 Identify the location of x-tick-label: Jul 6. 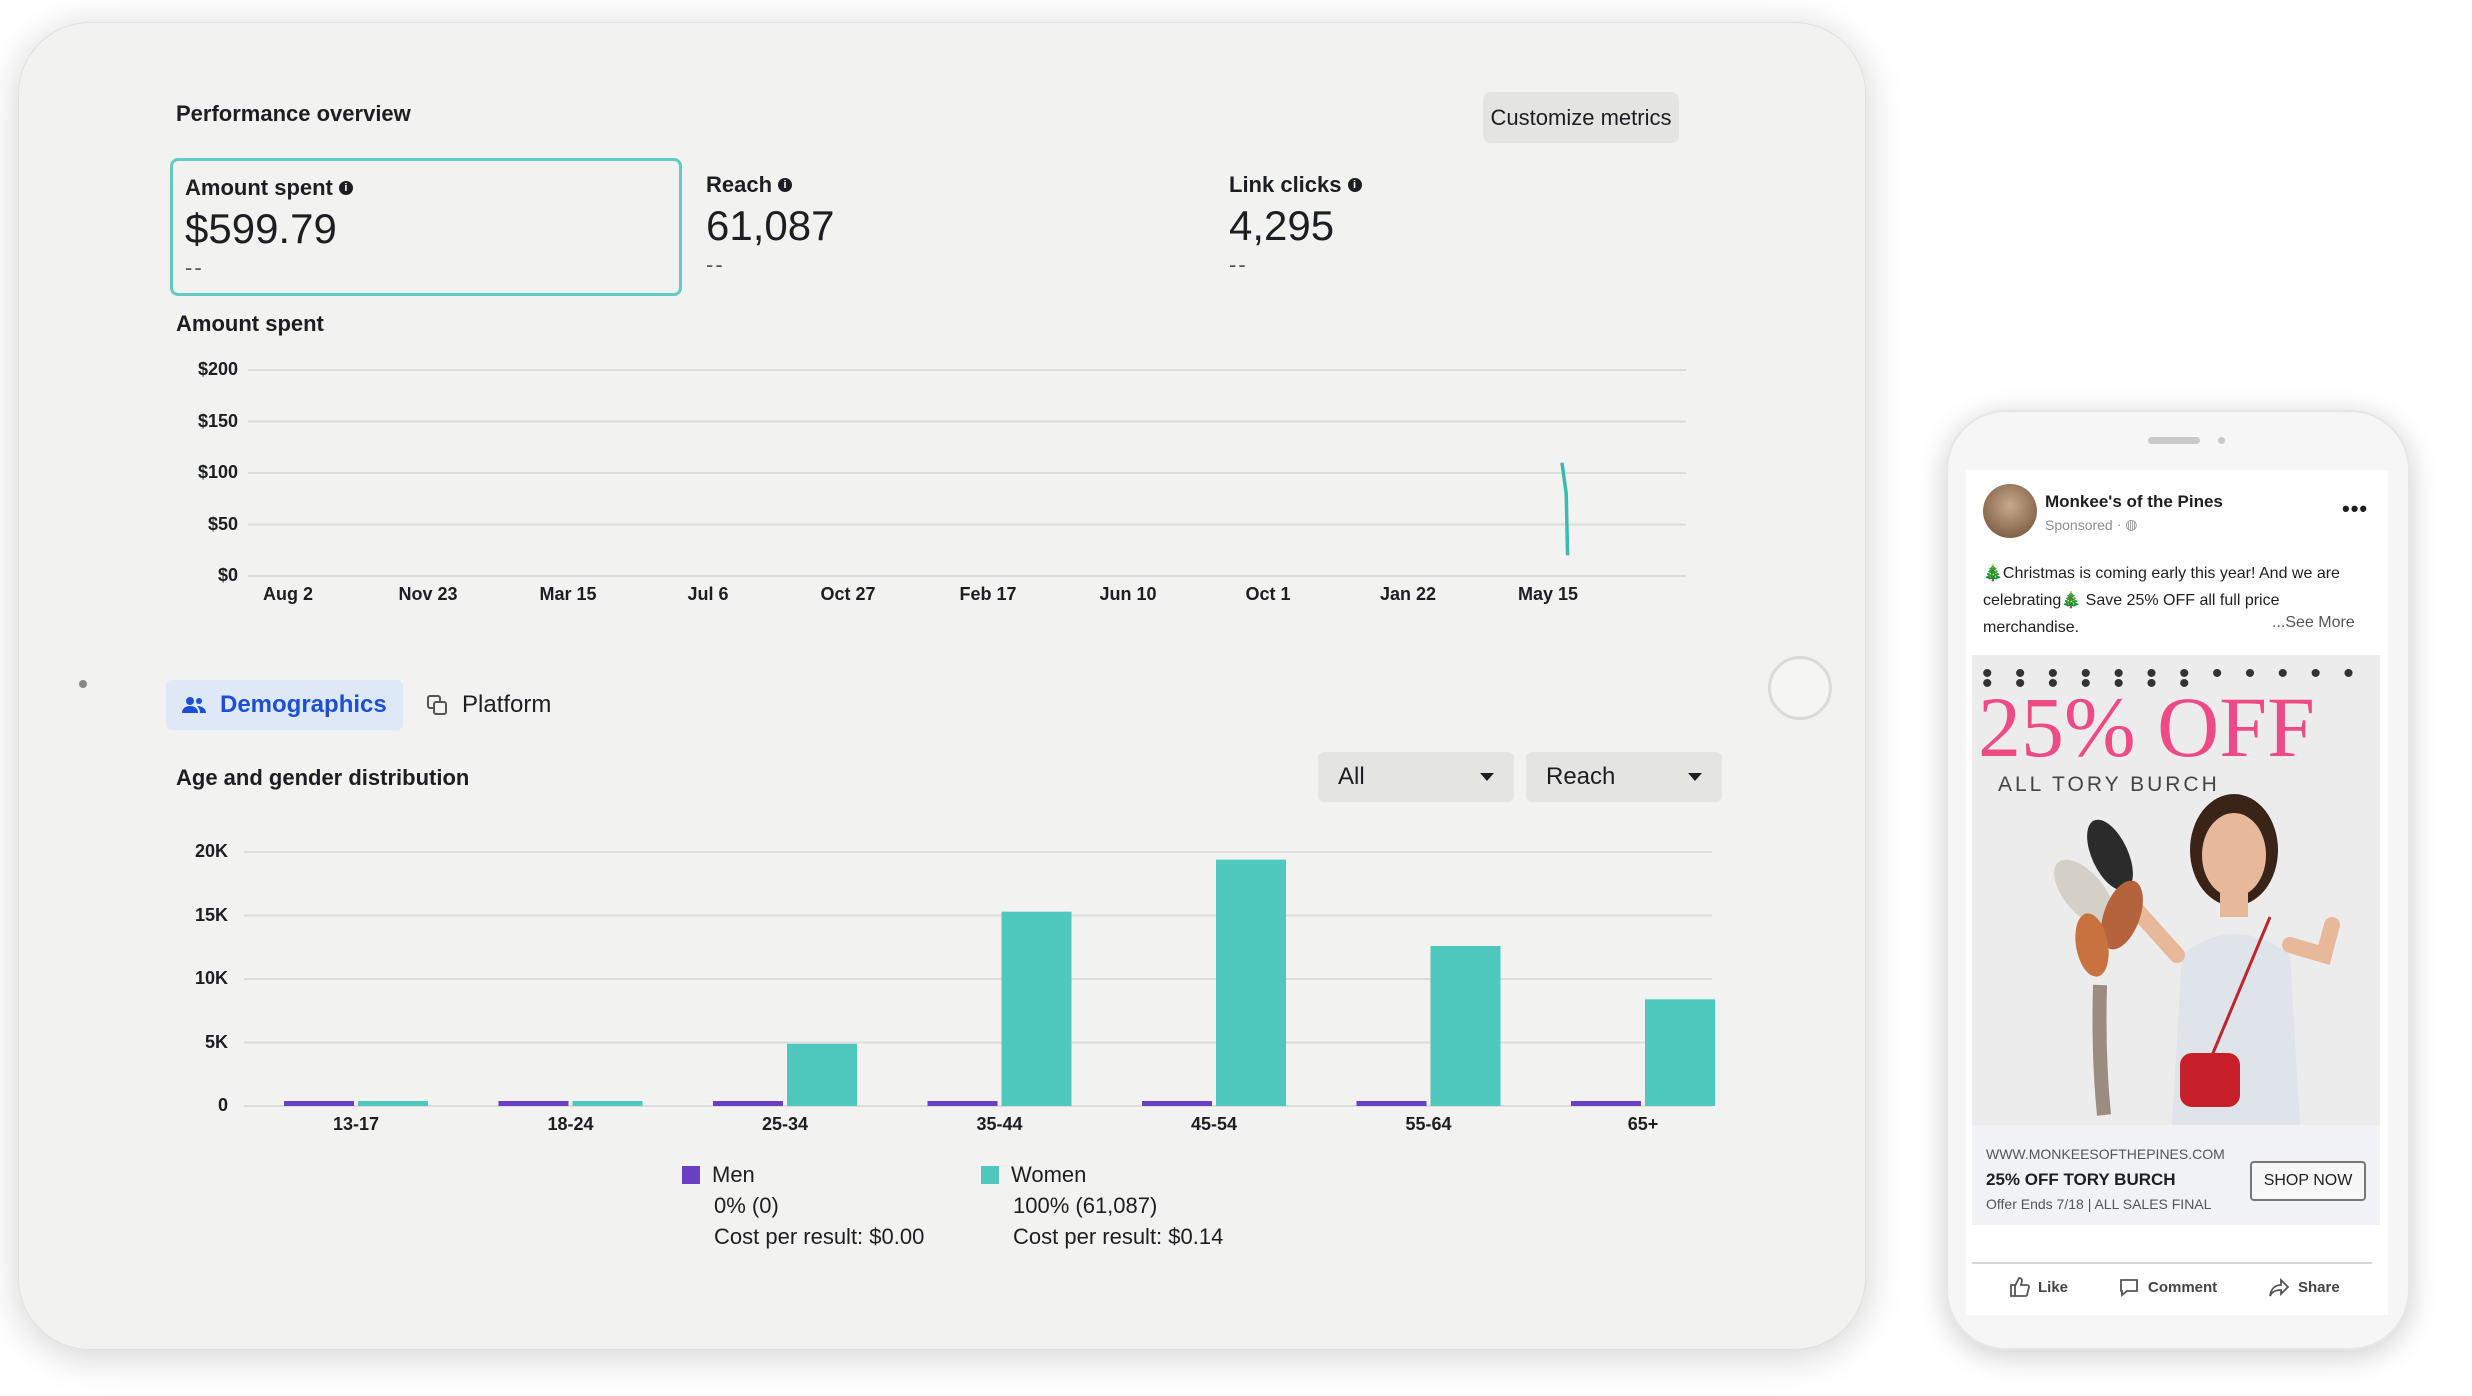
(708, 594).